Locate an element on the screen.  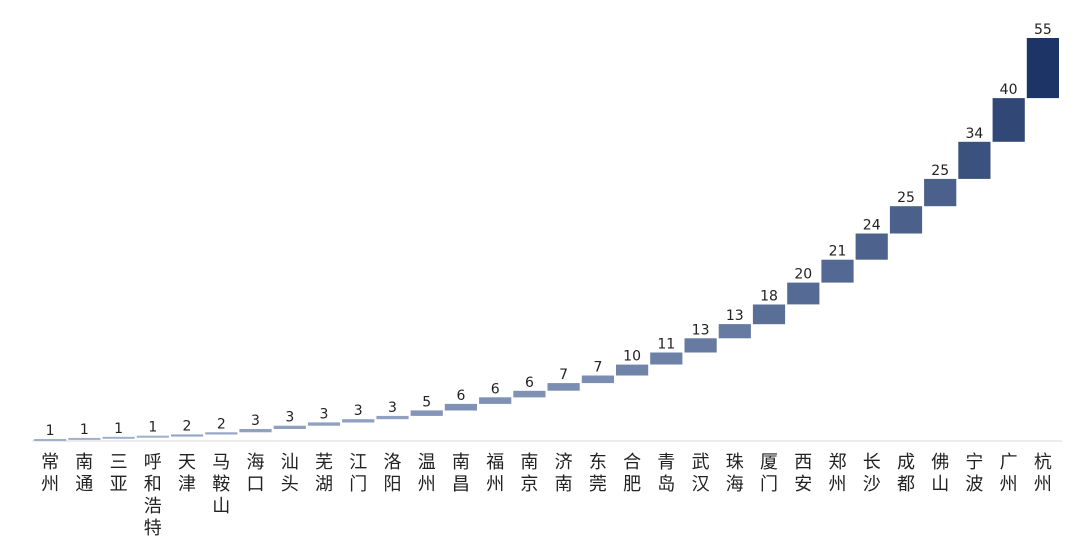
value-label-8: 3 is located at coordinates (289, 418).